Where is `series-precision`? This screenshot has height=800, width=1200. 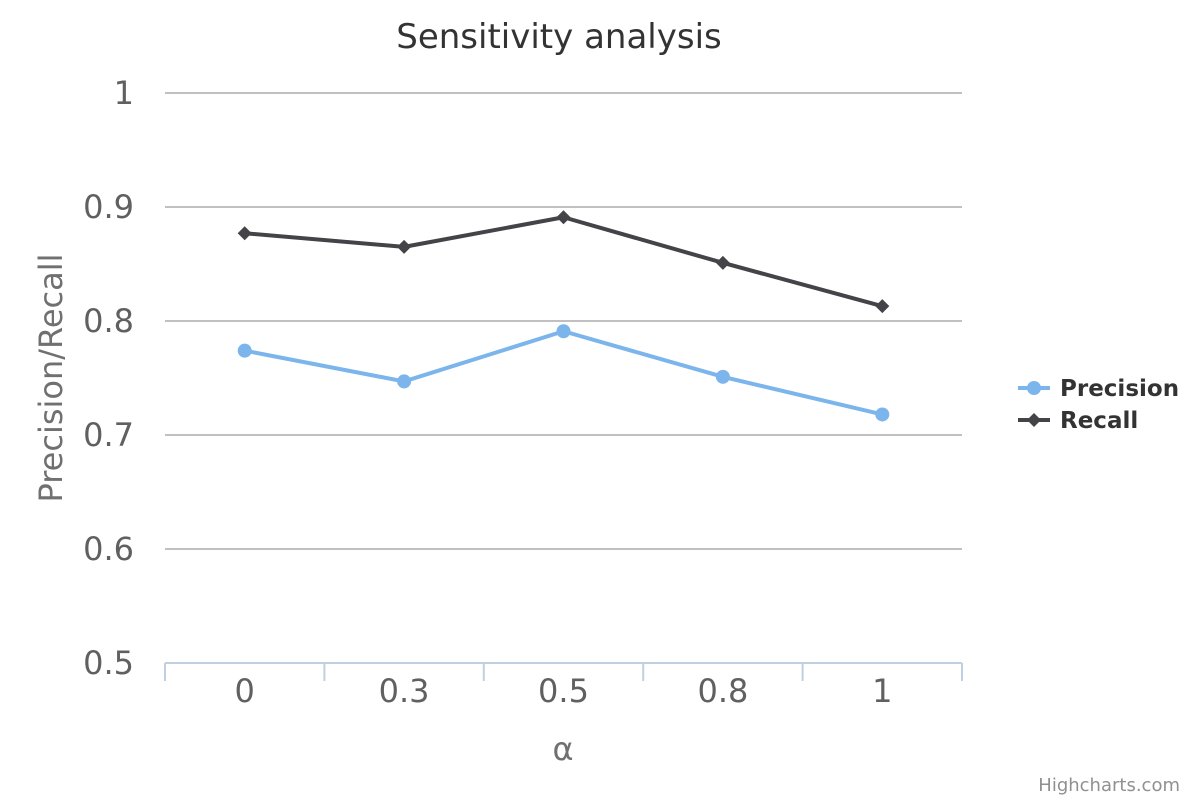
series-precision is located at coordinates (563, 373).